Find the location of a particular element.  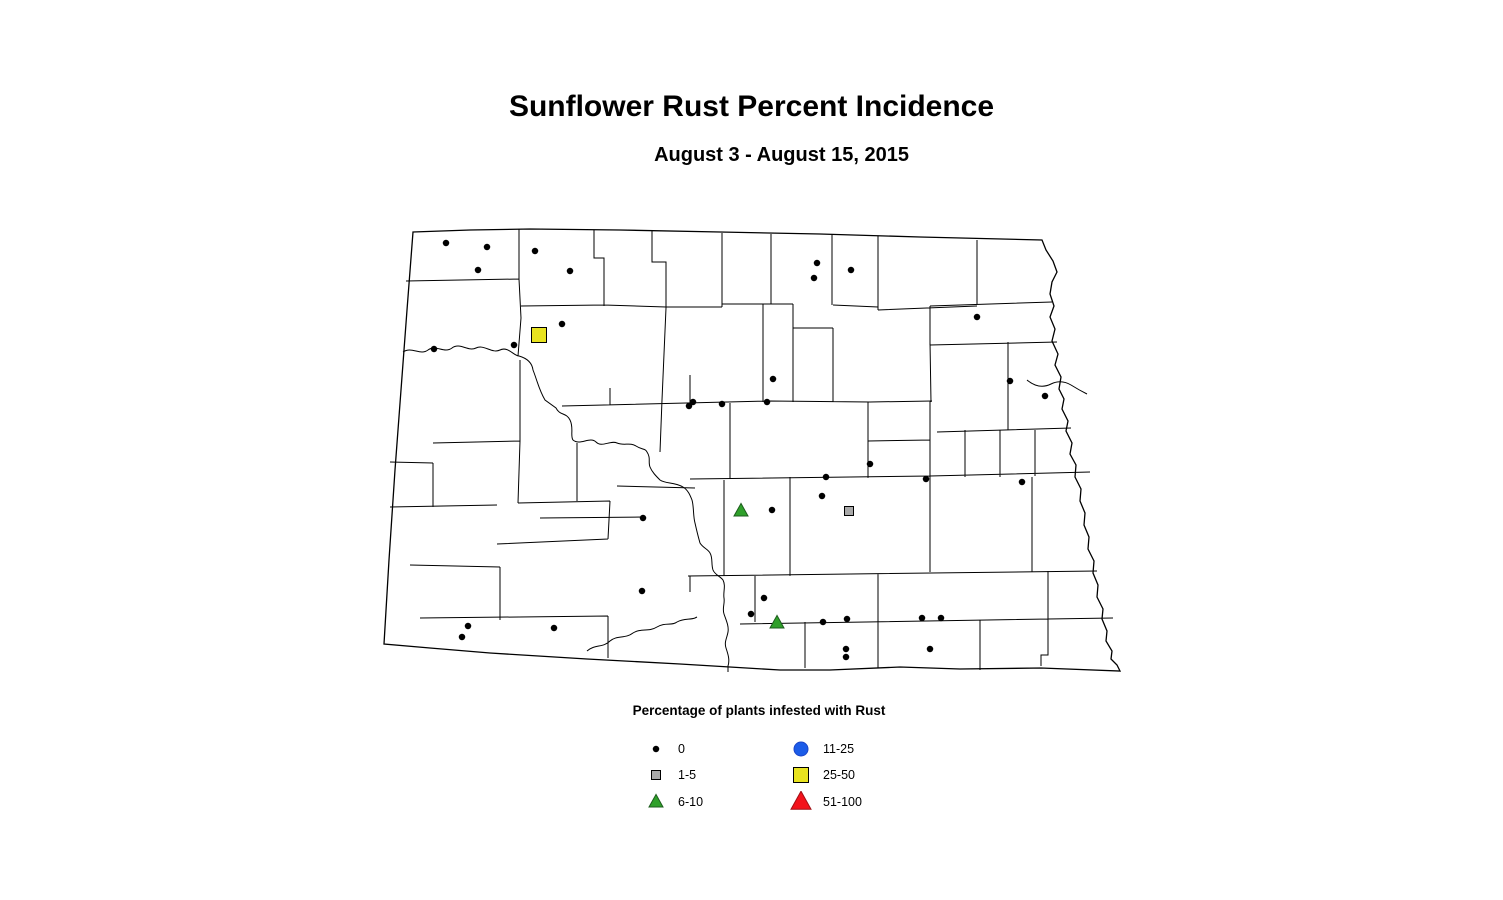

county-lines-south is located at coordinates (900, 573).